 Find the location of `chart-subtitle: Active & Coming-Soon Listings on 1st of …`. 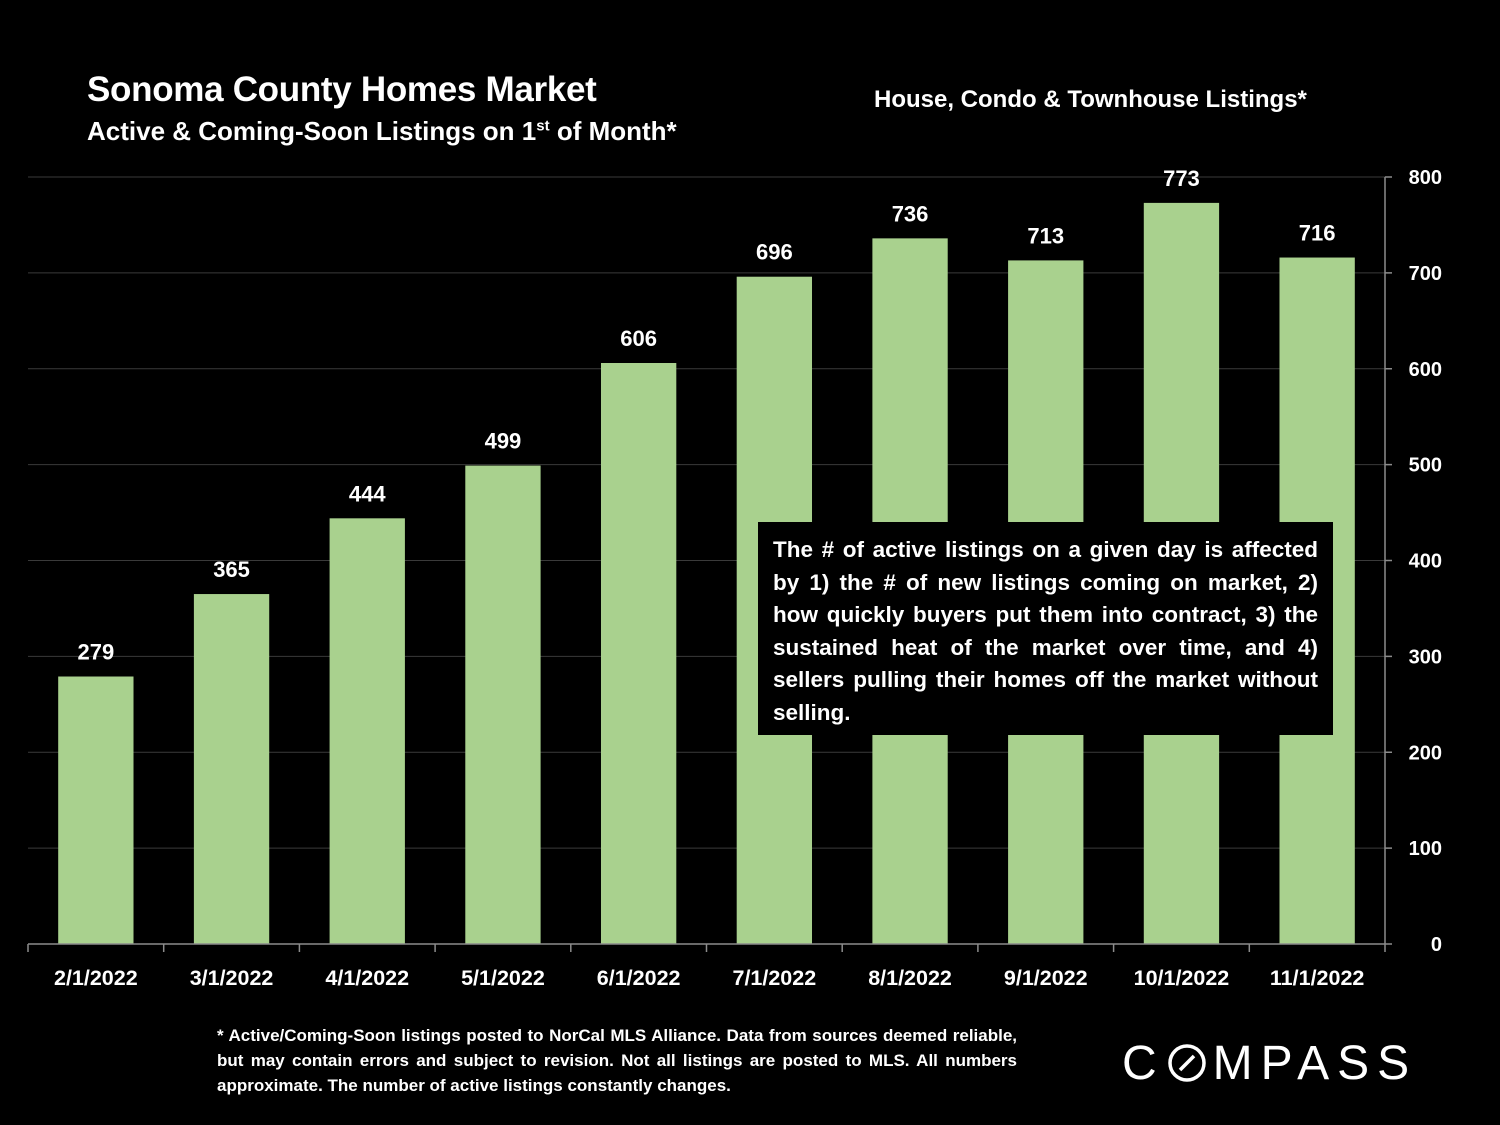

chart-subtitle: Active & Coming-Soon Listings on 1st of … is located at coordinates (382, 131).